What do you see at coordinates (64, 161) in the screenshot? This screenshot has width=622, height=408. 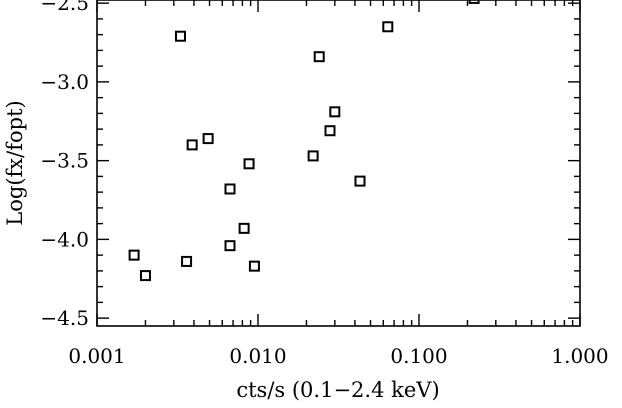 I see `y-tick-label: −3.5` at bounding box center [64, 161].